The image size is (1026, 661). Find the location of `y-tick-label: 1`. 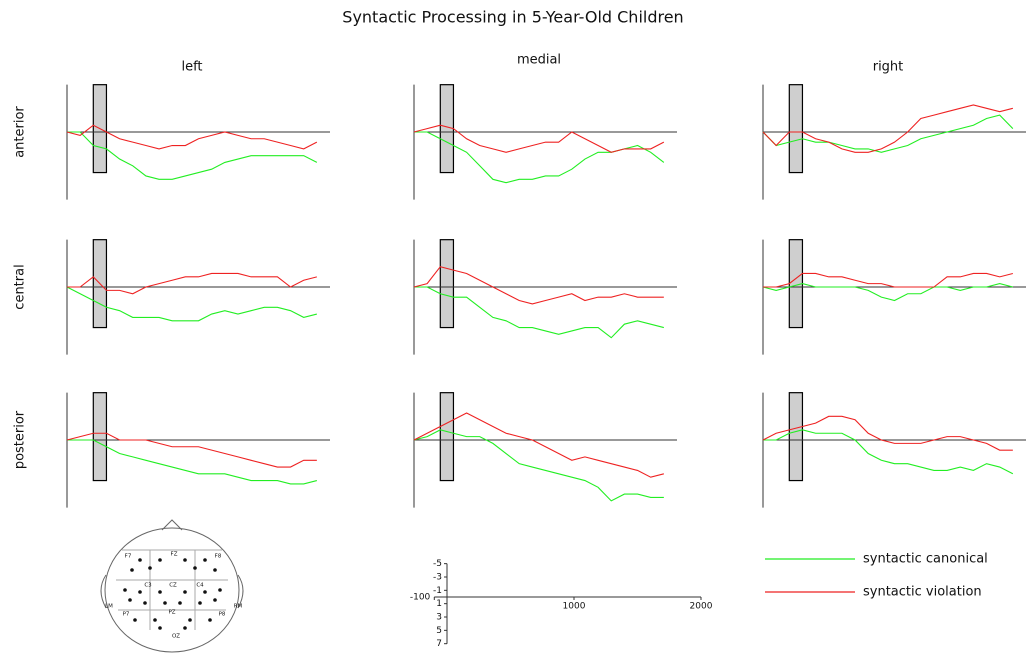

y-tick-label: 1 is located at coordinates (439, 604).